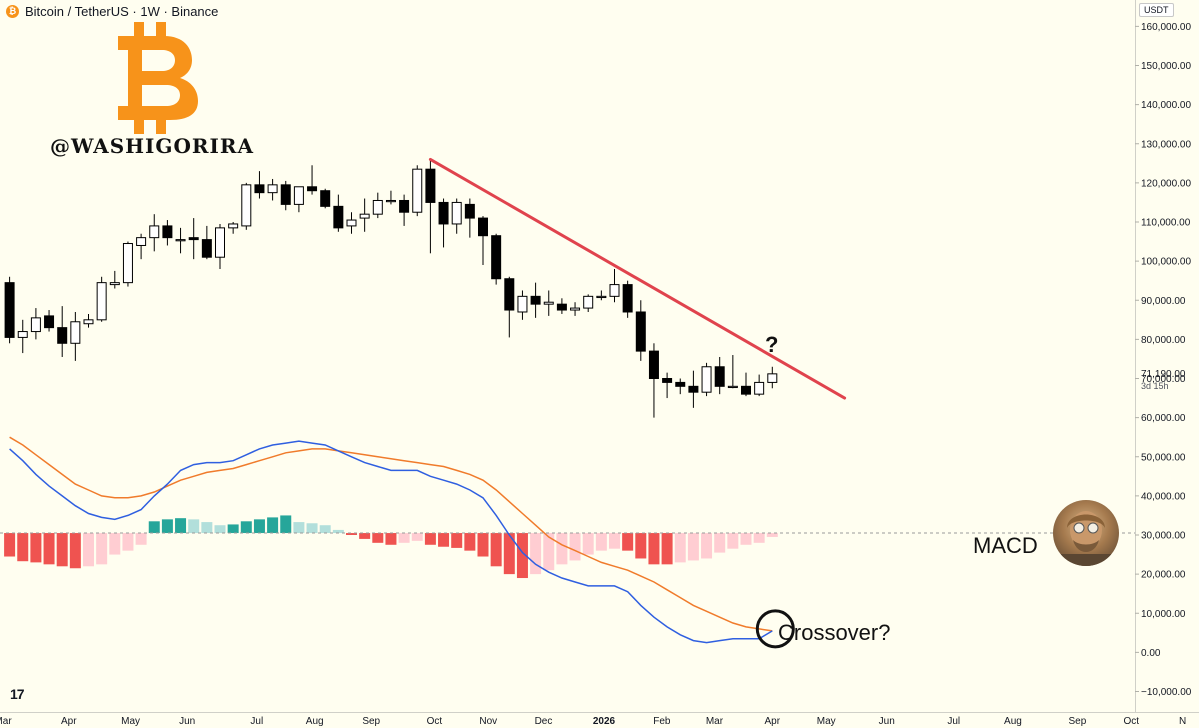 The image size is (1199, 728). What do you see at coordinates (1166, 105) in the screenshot?
I see `price-tick-label: 140,000.00` at bounding box center [1166, 105].